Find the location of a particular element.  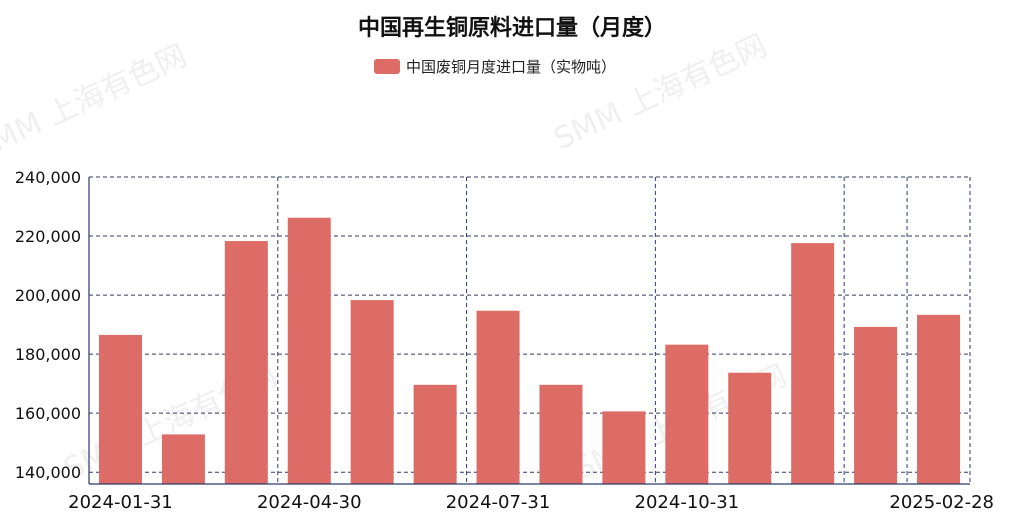

y-tick-label: 240,000 is located at coordinates (48, 177).